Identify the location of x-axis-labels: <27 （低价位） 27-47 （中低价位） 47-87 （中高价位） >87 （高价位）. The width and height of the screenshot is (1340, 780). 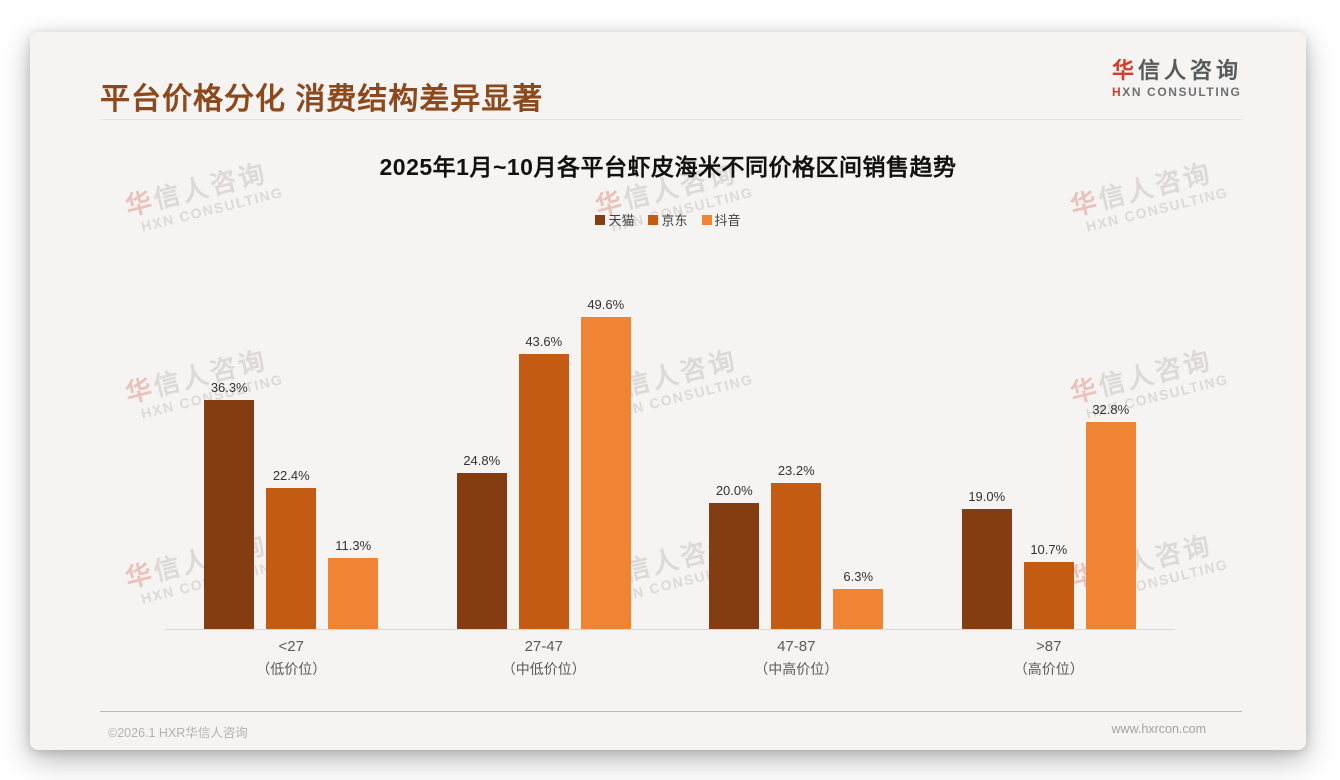
(670, 658).